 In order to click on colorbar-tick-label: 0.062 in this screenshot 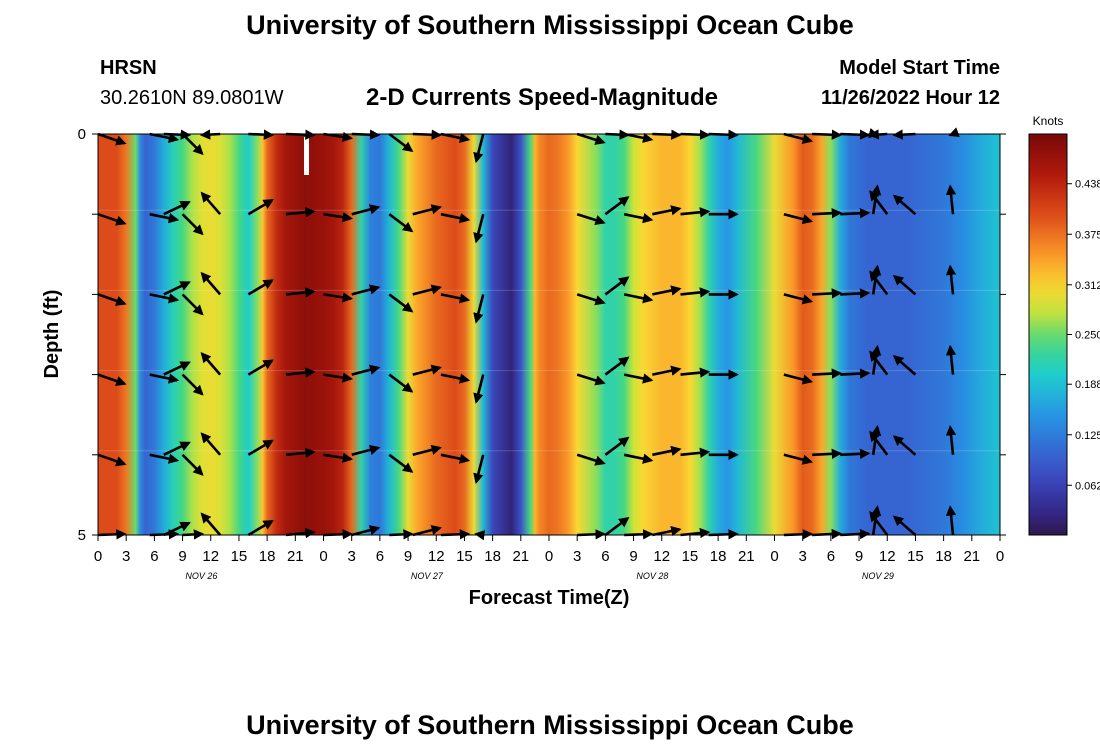, I will do `click(1087, 486)`.